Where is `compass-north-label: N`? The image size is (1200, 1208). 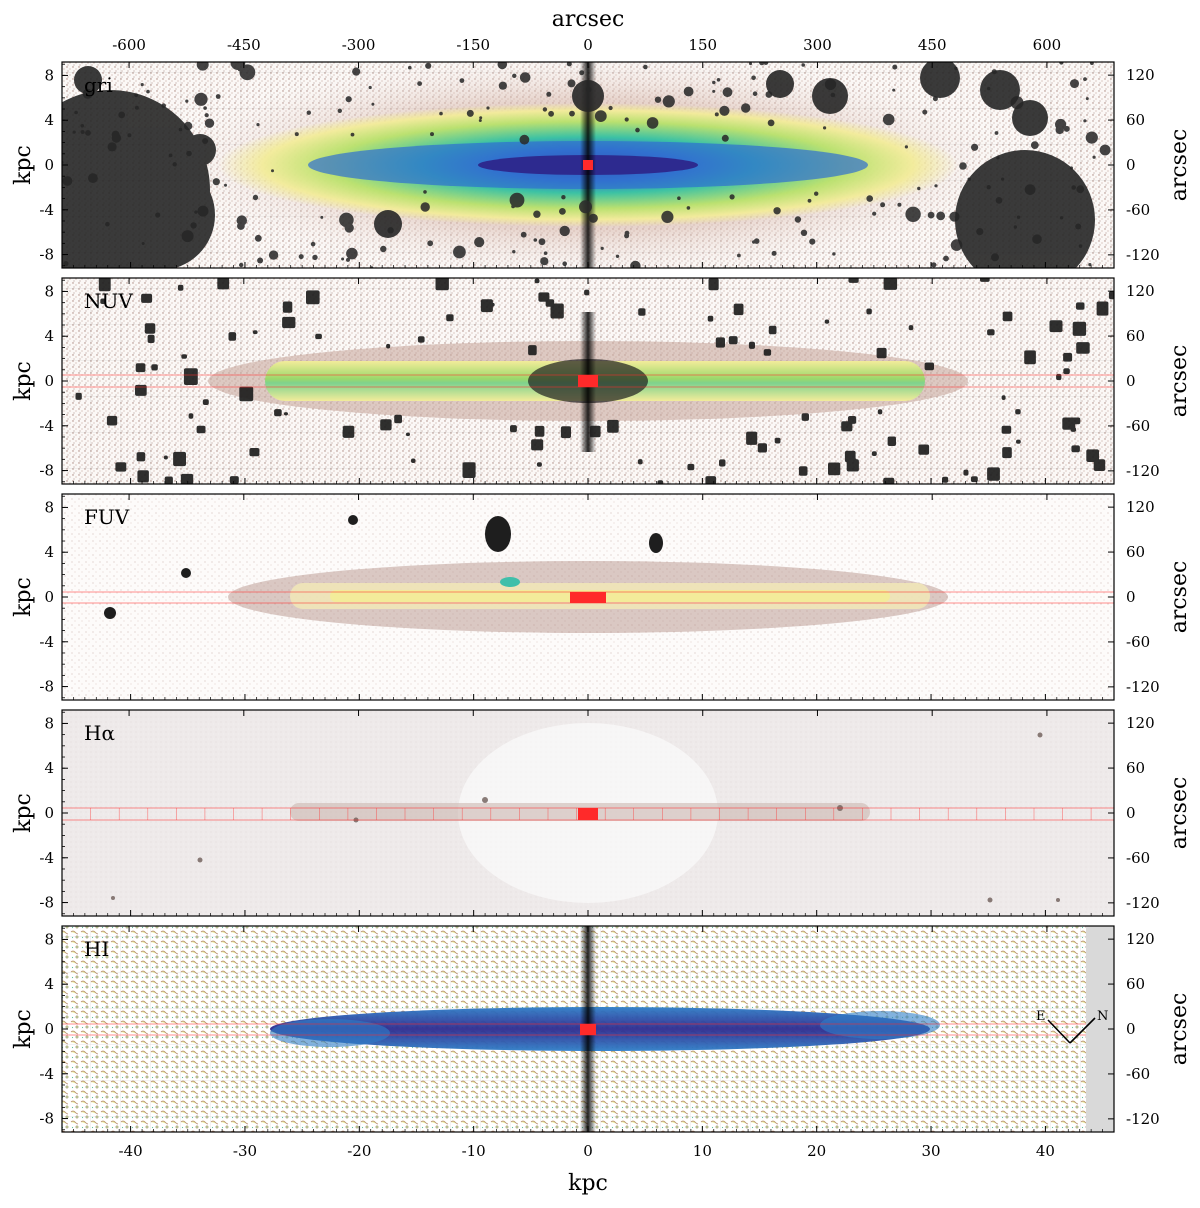
compass-north-label: N is located at coordinates (1102, 1016).